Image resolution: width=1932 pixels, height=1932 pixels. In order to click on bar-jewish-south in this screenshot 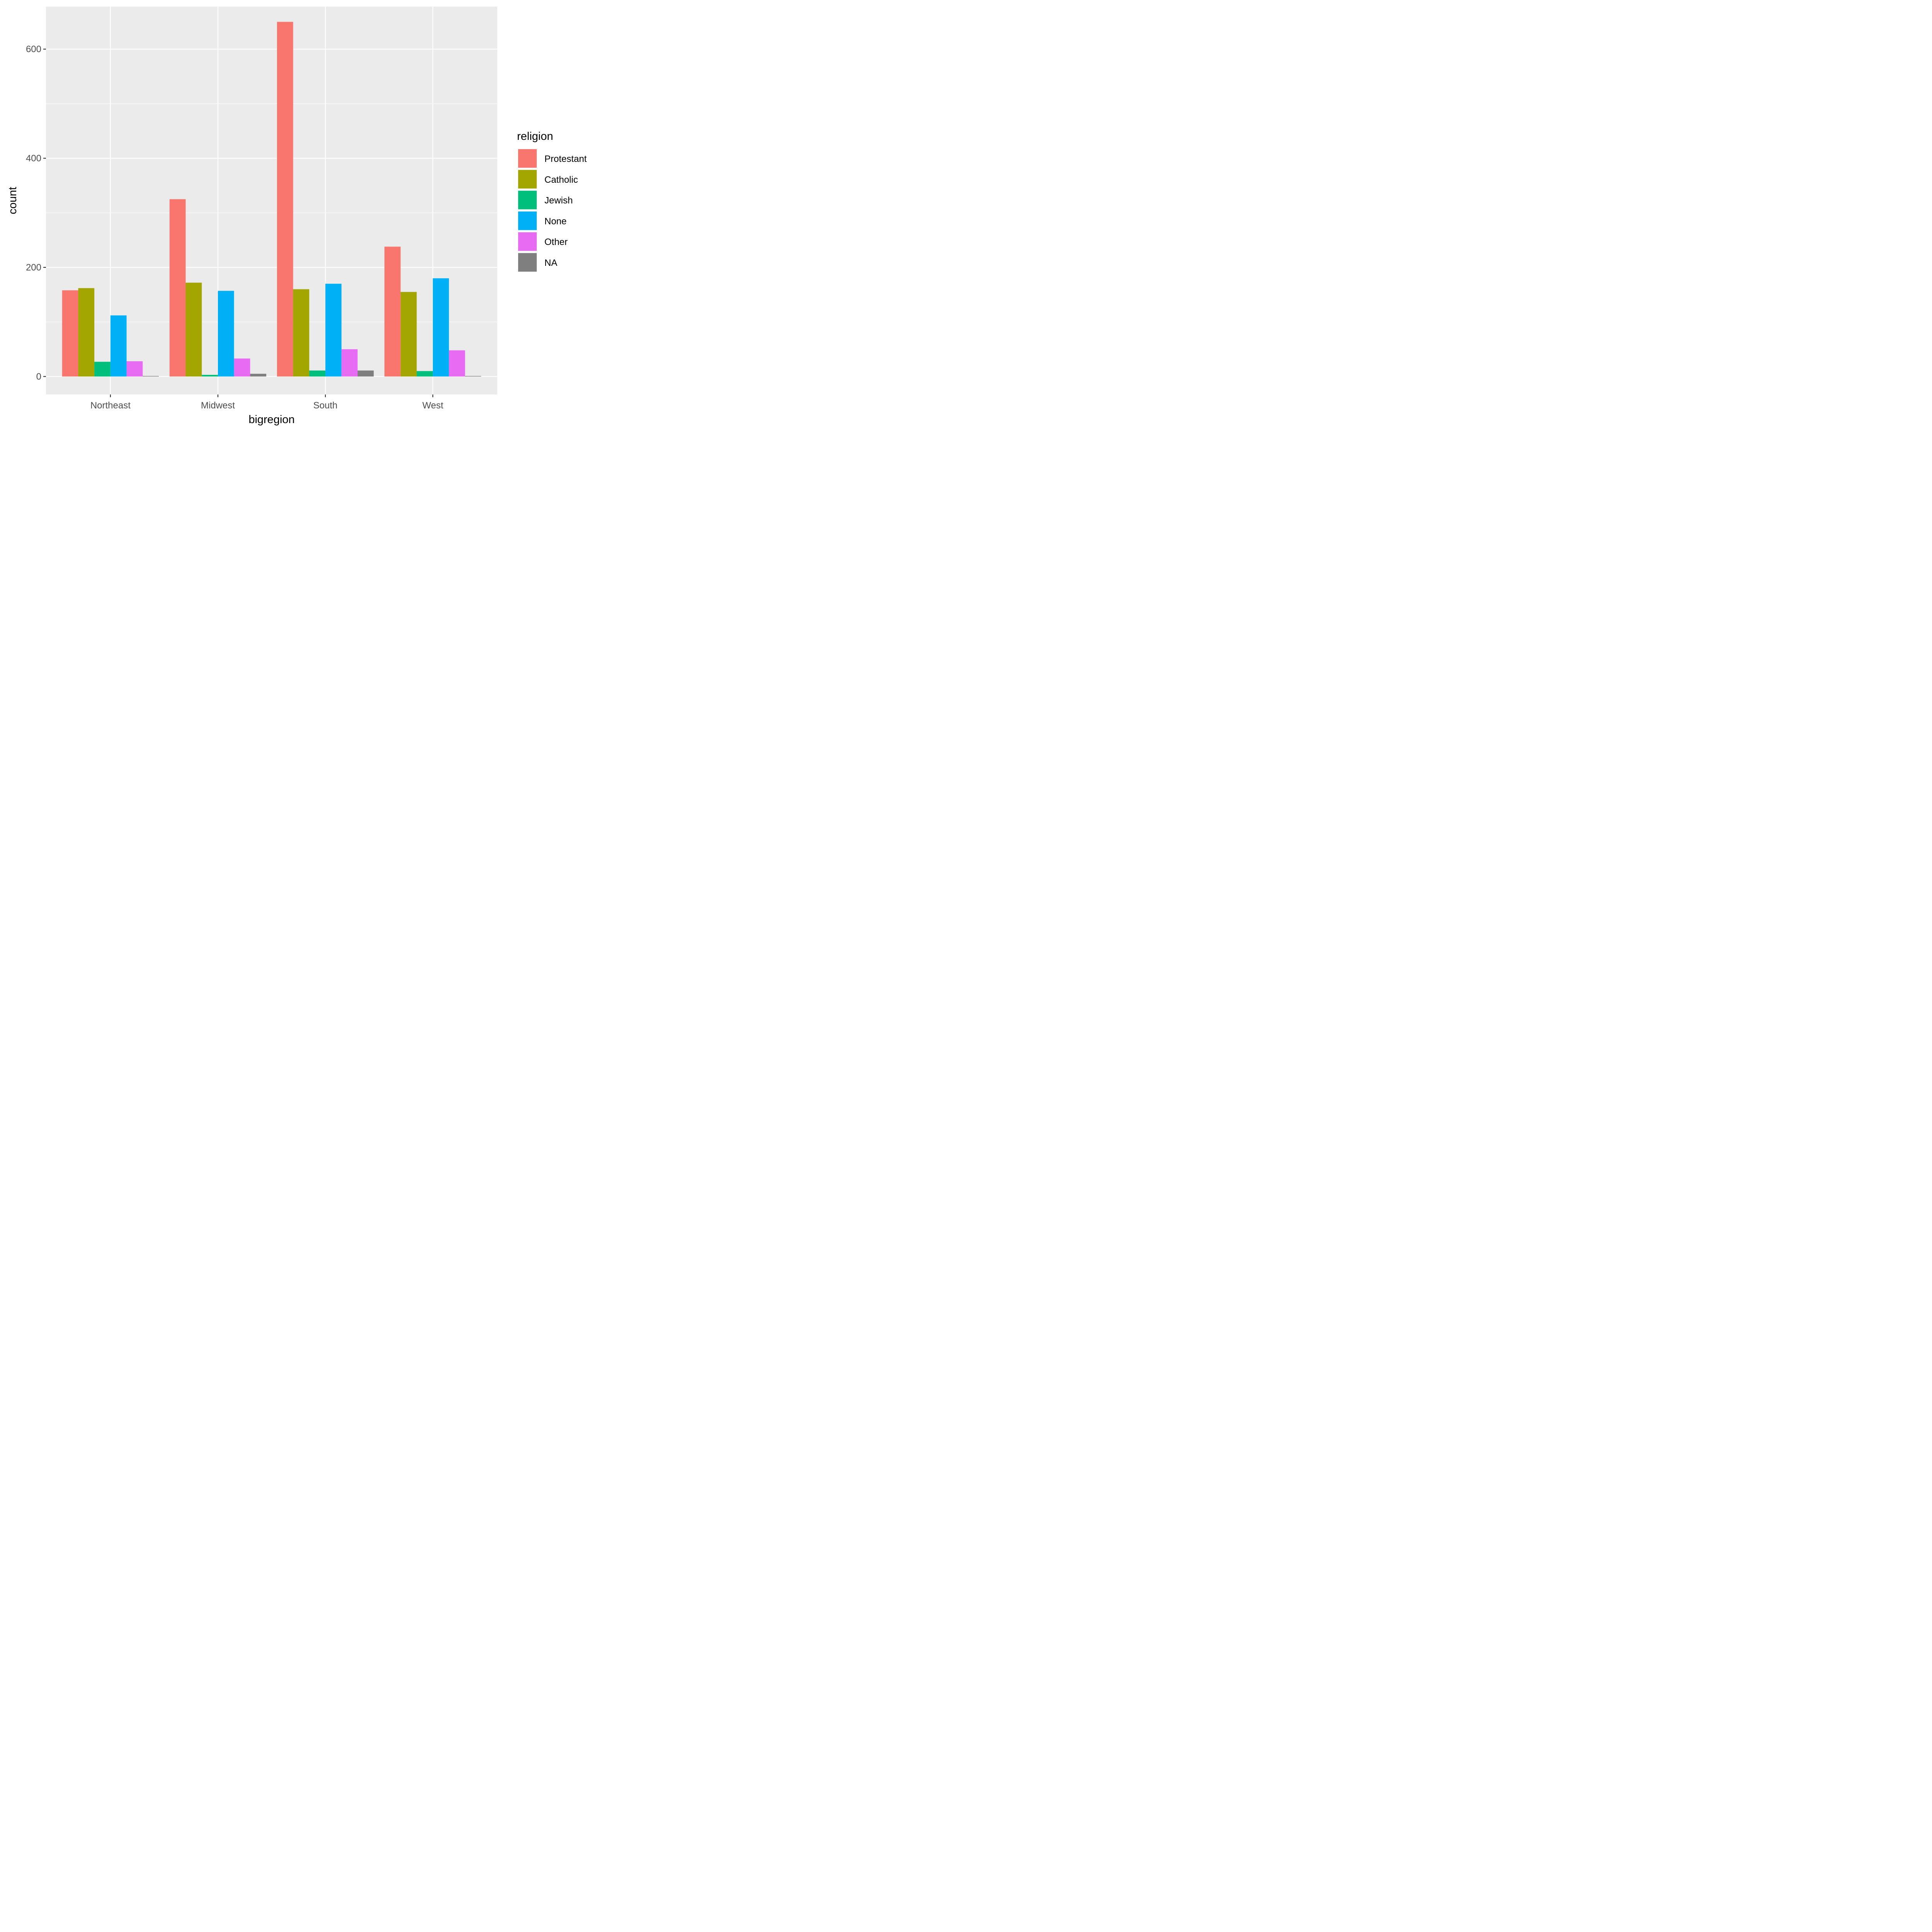, I will do `click(317, 374)`.